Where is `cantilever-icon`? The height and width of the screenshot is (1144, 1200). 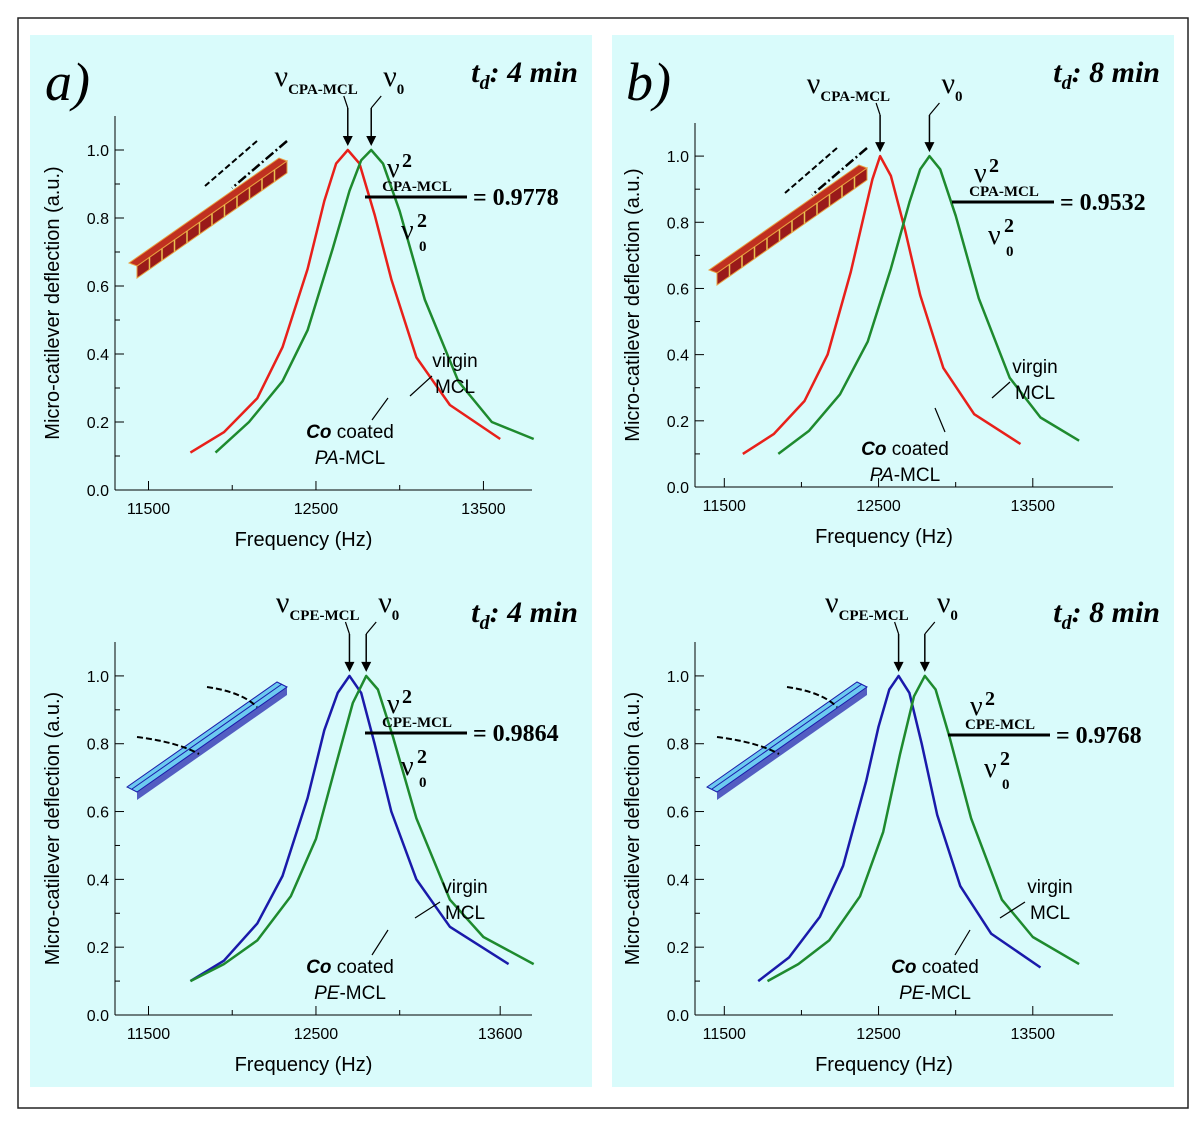 cantilever-icon is located at coordinates (212, 743).